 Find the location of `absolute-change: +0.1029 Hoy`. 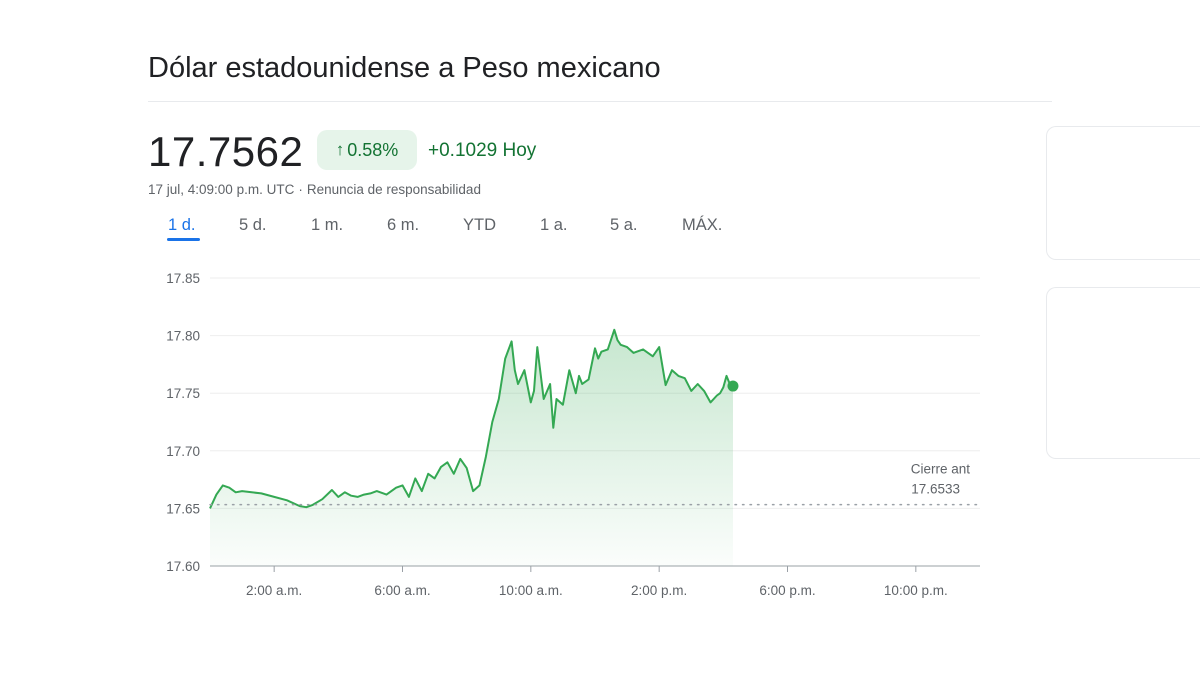

absolute-change: +0.1029 Hoy is located at coordinates (482, 150).